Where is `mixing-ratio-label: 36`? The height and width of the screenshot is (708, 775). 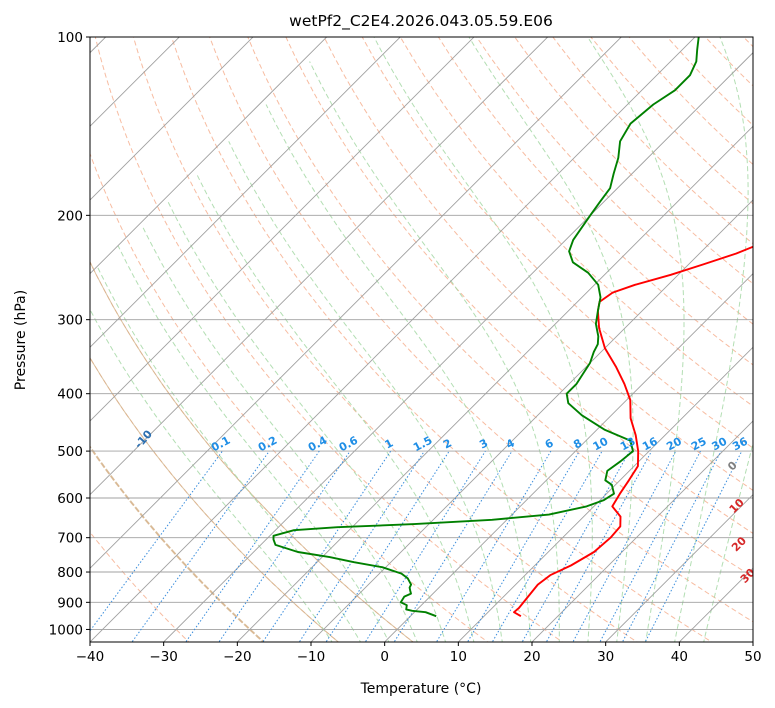 mixing-ratio-label: 36 is located at coordinates (740, 444).